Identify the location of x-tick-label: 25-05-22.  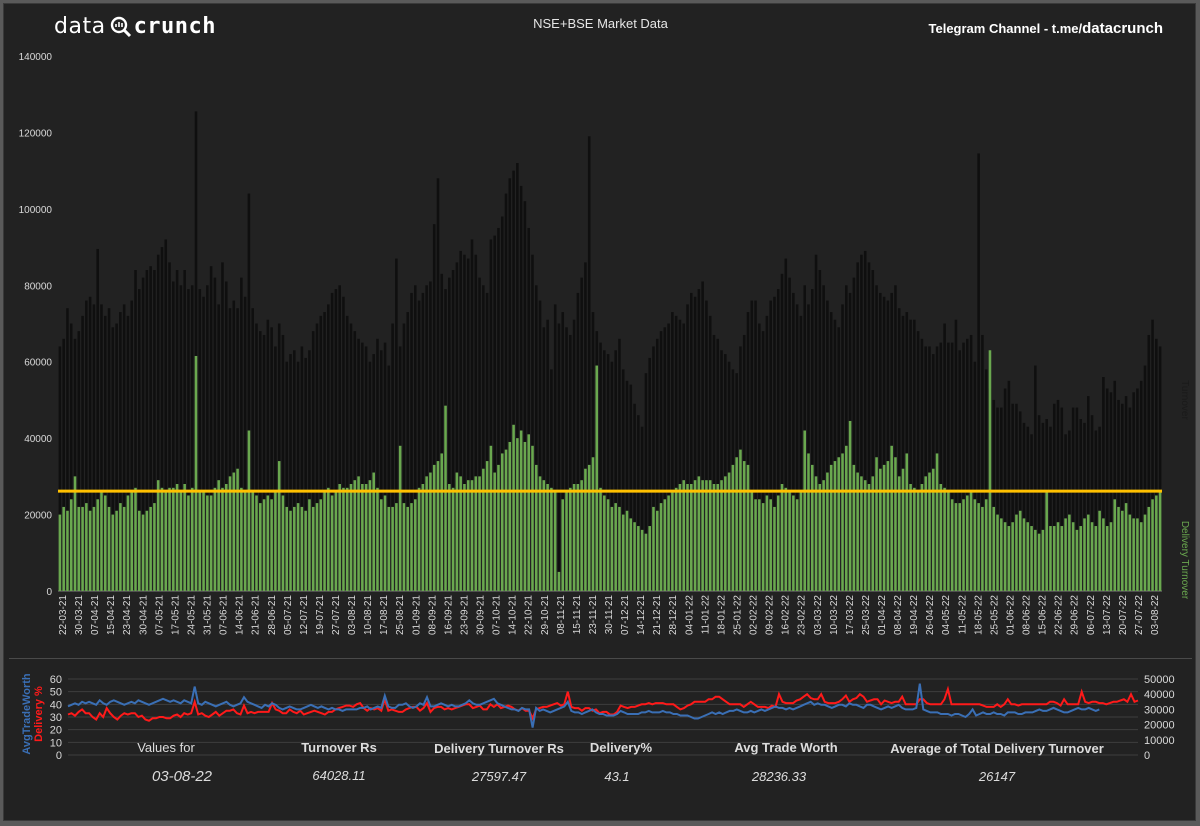
(994, 615).